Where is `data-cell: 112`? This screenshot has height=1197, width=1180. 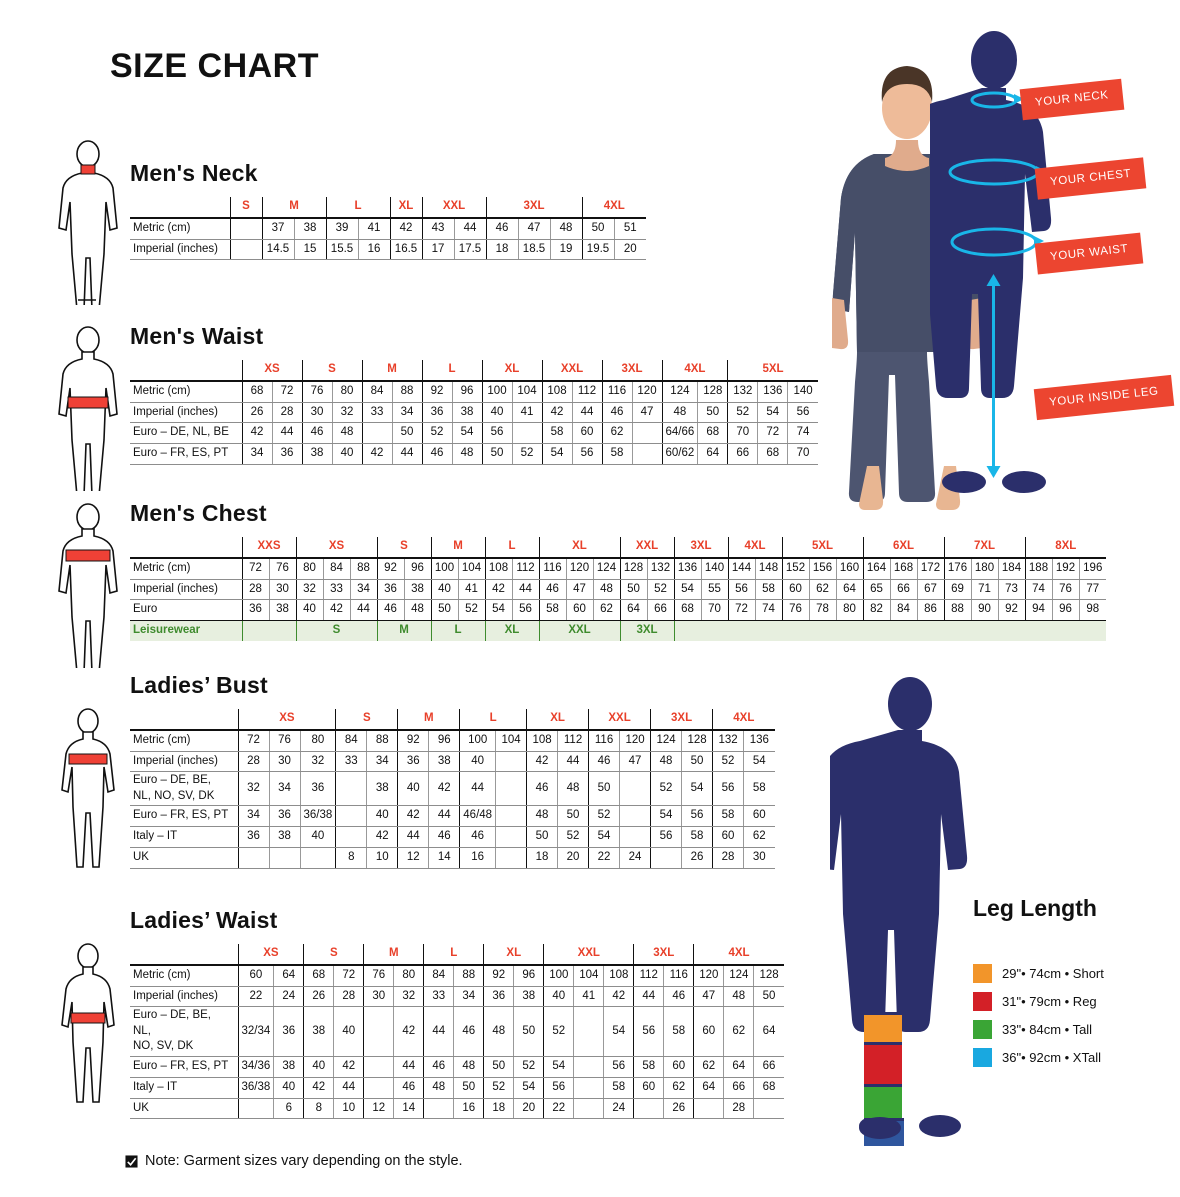
data-cell: 112 is located at coordinates (525, 568).